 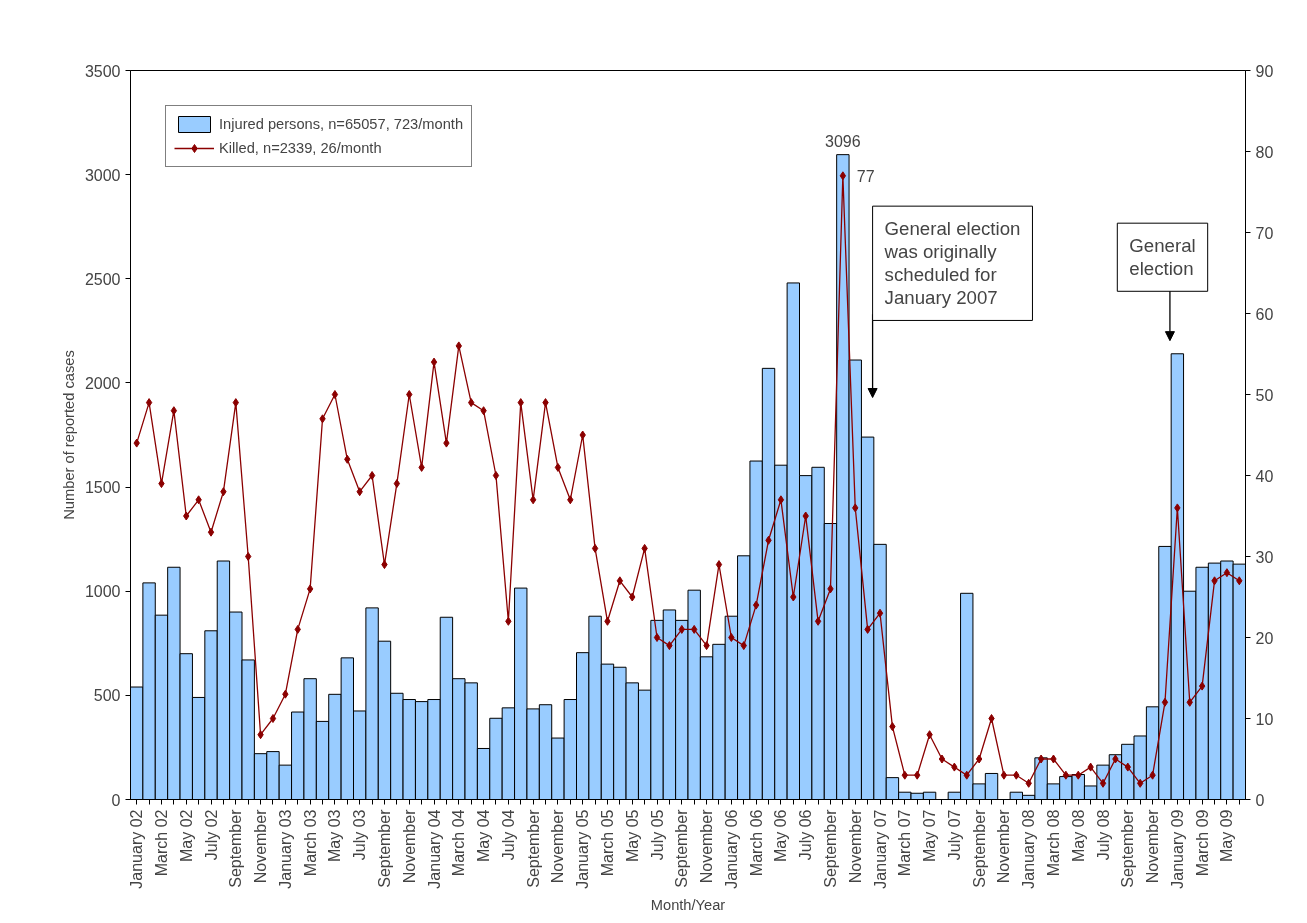 What do you see at coordinates (508, 835) in the screenshot?
I see `x-tick-label: July 04` at bounding box center [508, 835].